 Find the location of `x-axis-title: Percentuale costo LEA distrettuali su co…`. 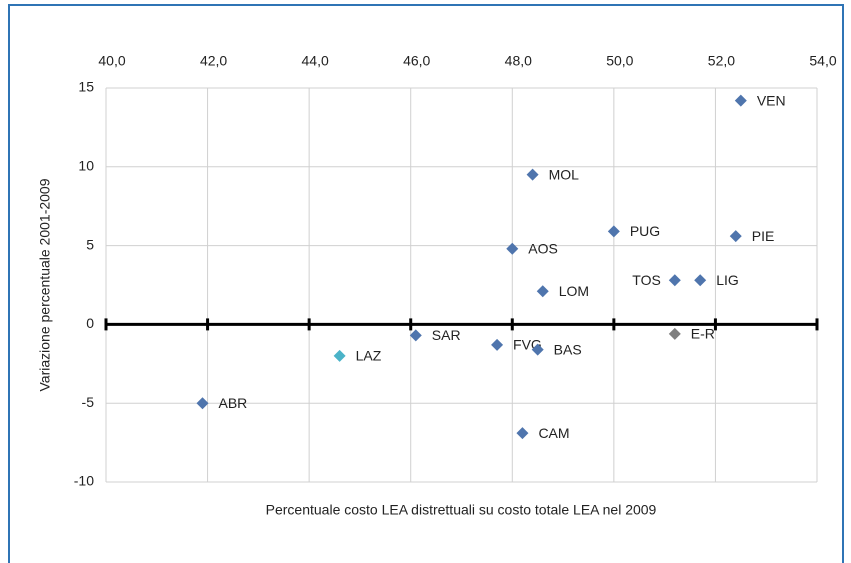

x-axis-title: Percentuale costo LEA distrettuali su co… is located at coordinates (461, 510).